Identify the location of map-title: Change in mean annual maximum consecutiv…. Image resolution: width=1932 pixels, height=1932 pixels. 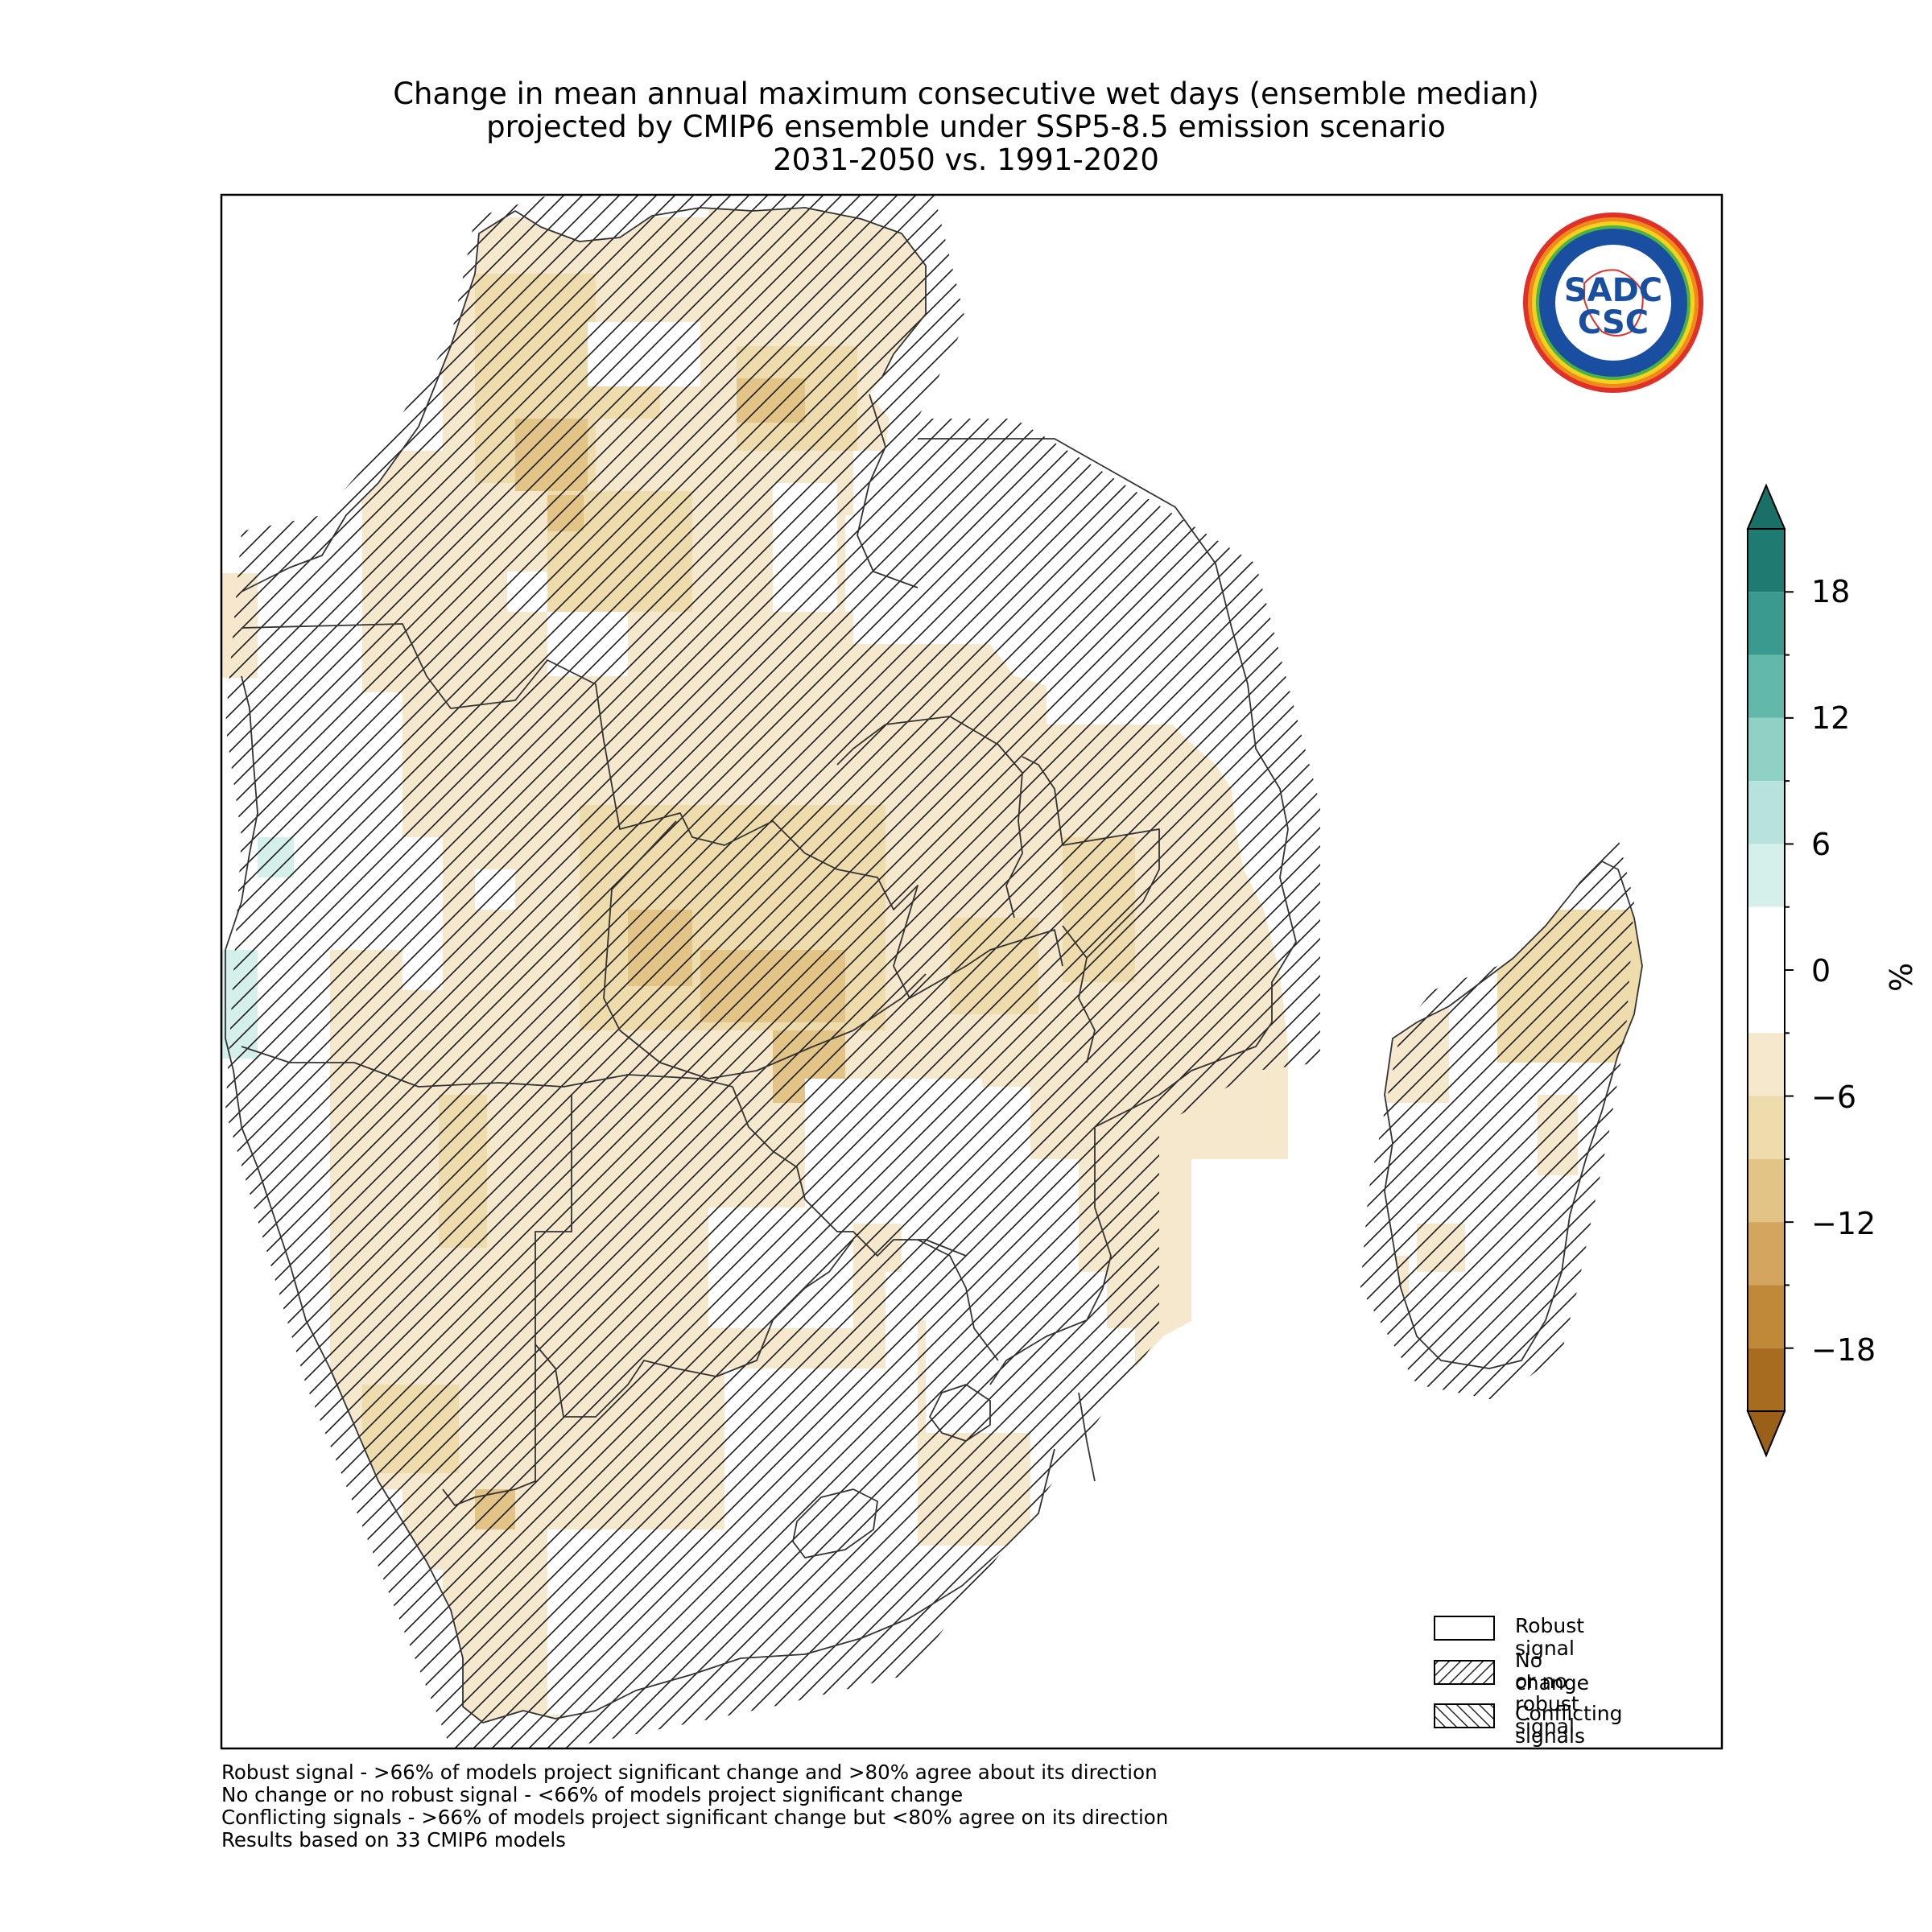
(966, 126).